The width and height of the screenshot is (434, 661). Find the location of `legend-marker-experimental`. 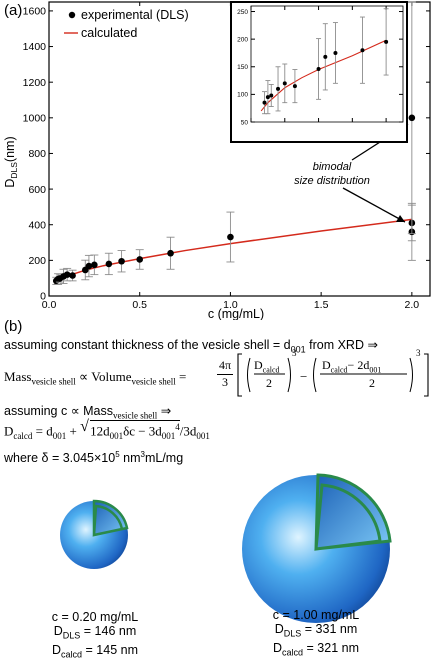

legend-marker-experimental is located at coordinates (72, 15).